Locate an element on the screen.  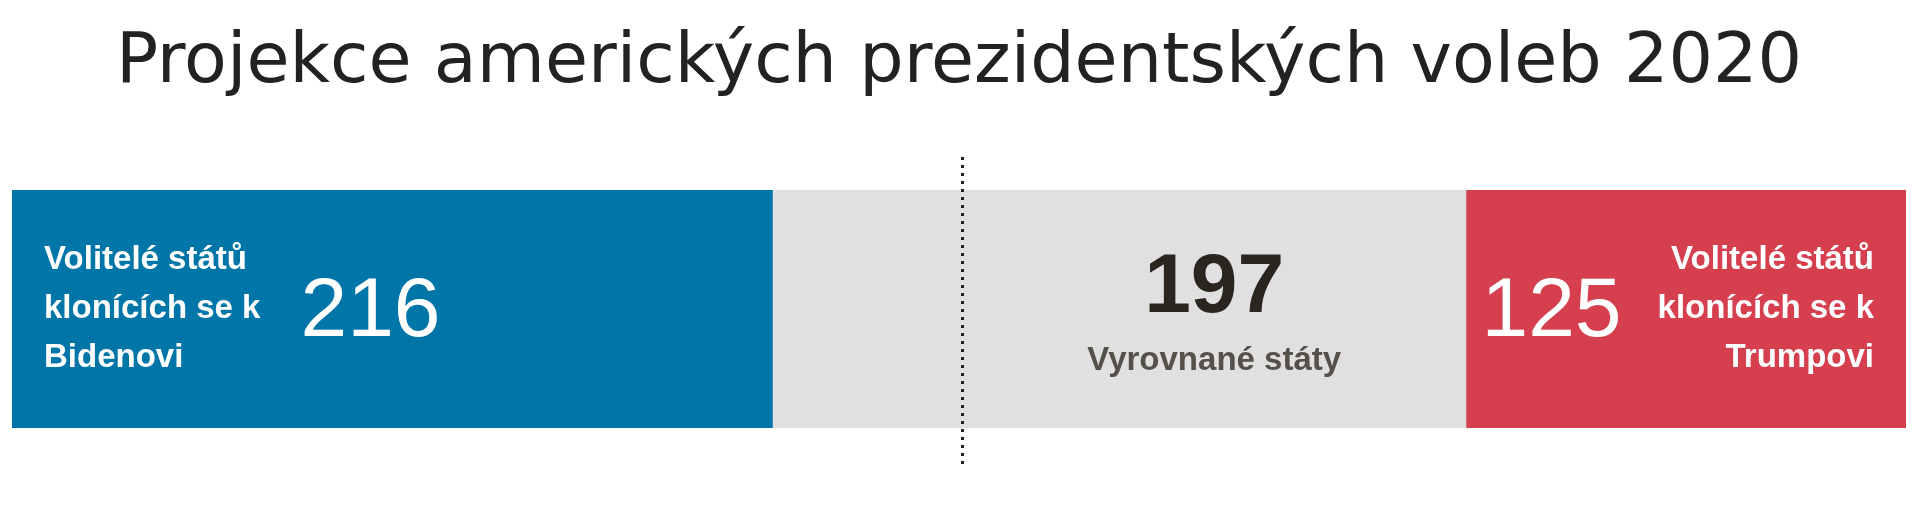
series-label: Vyrovnané státy is located at coordinates (1214, 359).